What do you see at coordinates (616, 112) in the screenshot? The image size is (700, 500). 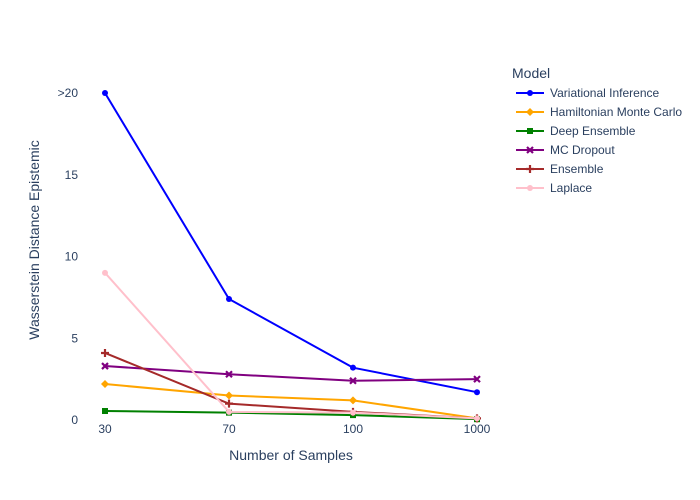 I see `legend-label: Hamiltonian Monte Carlo` at bounding box center [616, 112].